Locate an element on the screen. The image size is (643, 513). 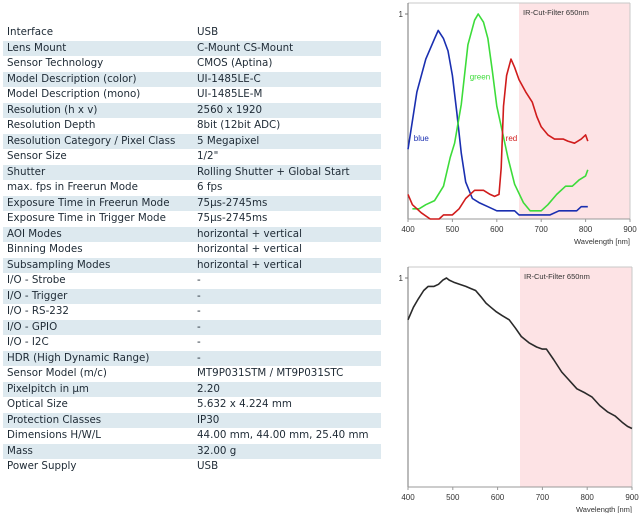
spec-row: Optical Size 5.632 x 4.224 mm is located at coordinates (192, 405).